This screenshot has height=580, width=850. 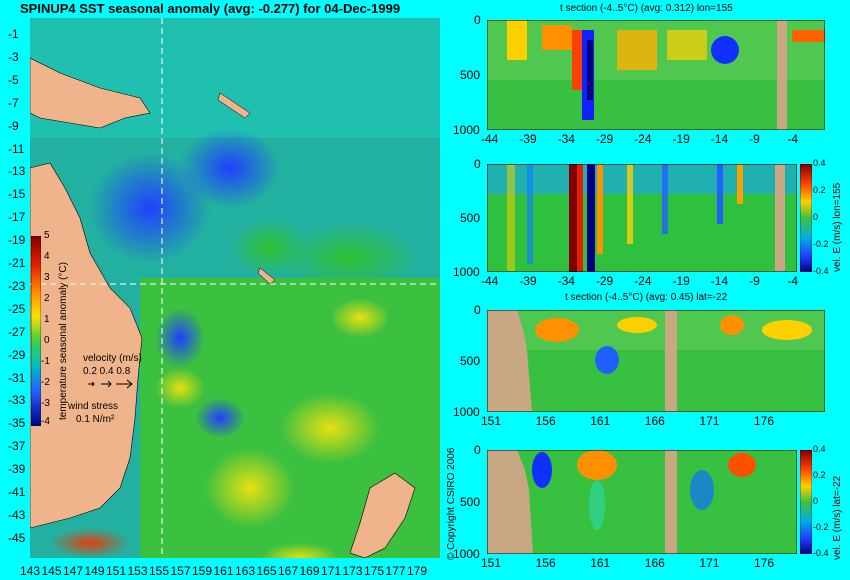 What do you see at coordinates (17, 514) in the screenshot?
I see `lat-tick: -43` at bounding box center [17, 514].